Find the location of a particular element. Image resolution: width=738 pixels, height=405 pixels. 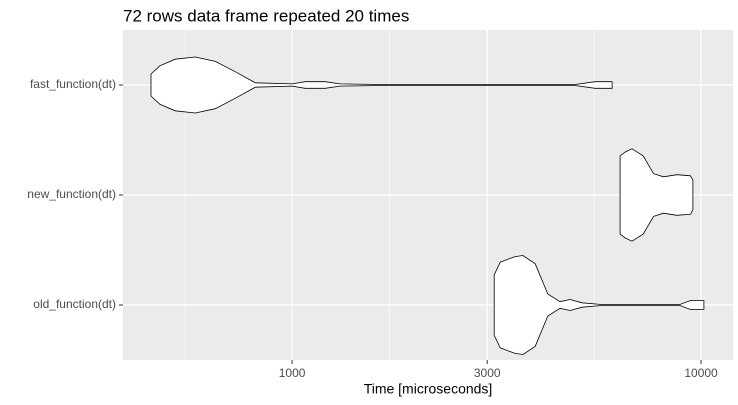

y-tick-label: new_function(dt) is located at coordinates (71, 194).